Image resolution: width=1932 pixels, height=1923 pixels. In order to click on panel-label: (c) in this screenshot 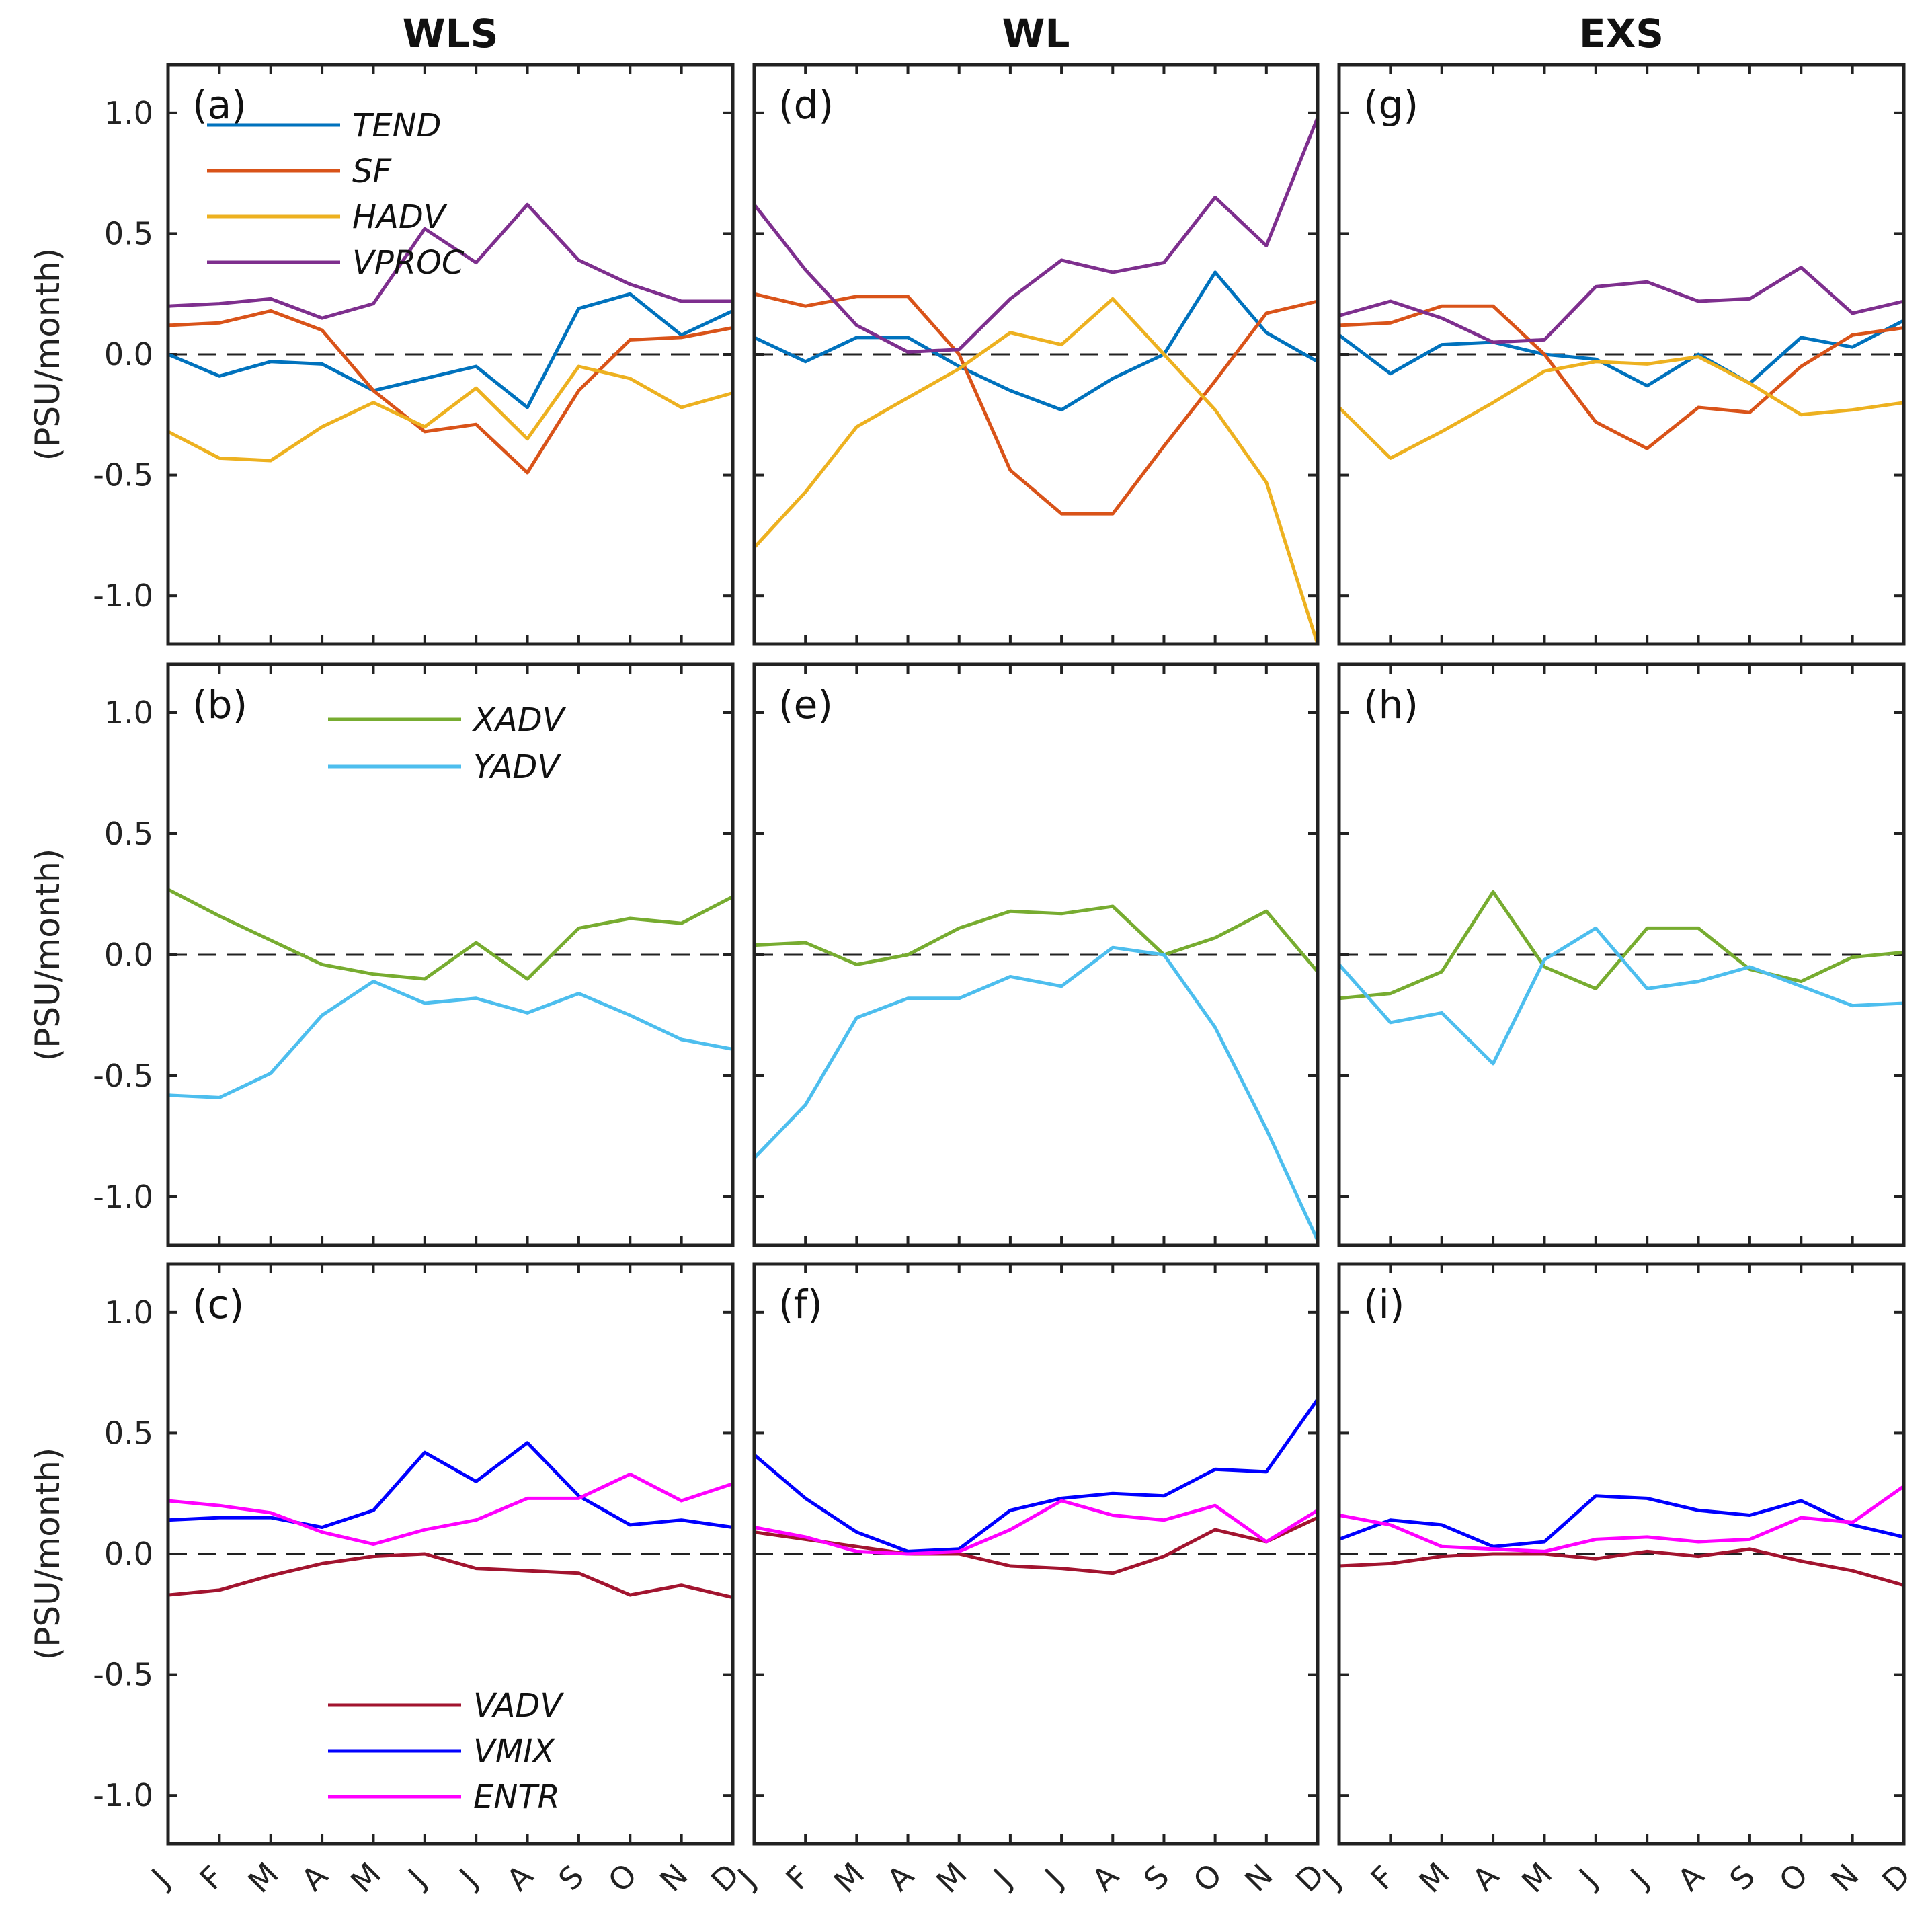, I will do `click(218, 1304)`.